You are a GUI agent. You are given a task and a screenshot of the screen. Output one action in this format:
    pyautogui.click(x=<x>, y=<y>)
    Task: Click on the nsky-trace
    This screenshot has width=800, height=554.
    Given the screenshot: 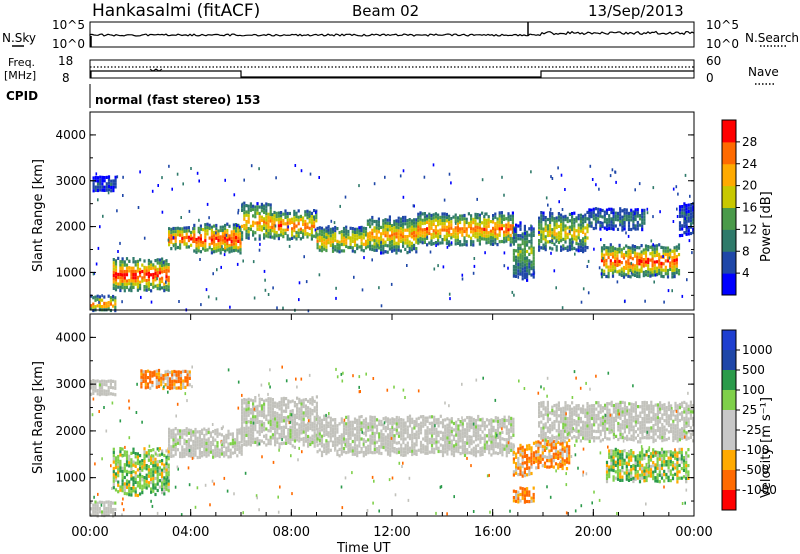 What is the action you would take?
    pyautogui.click(x=392, y=34)
    